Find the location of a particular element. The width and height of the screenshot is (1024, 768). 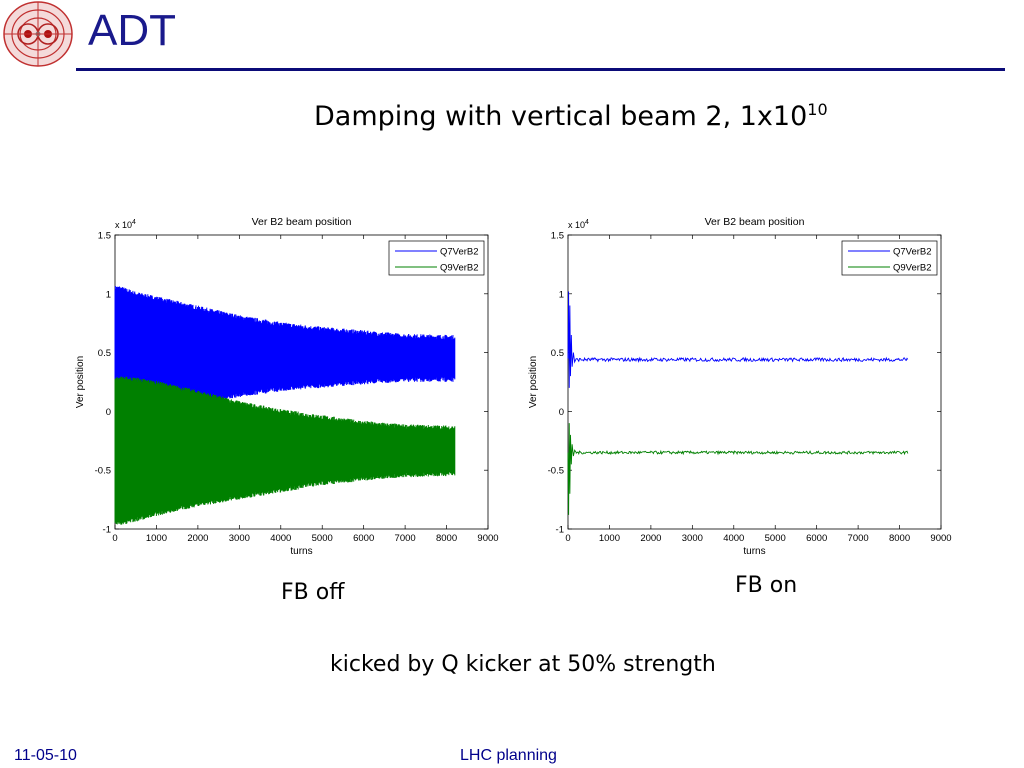

footer-center: LHC planning is located at coordinates (508, 755).